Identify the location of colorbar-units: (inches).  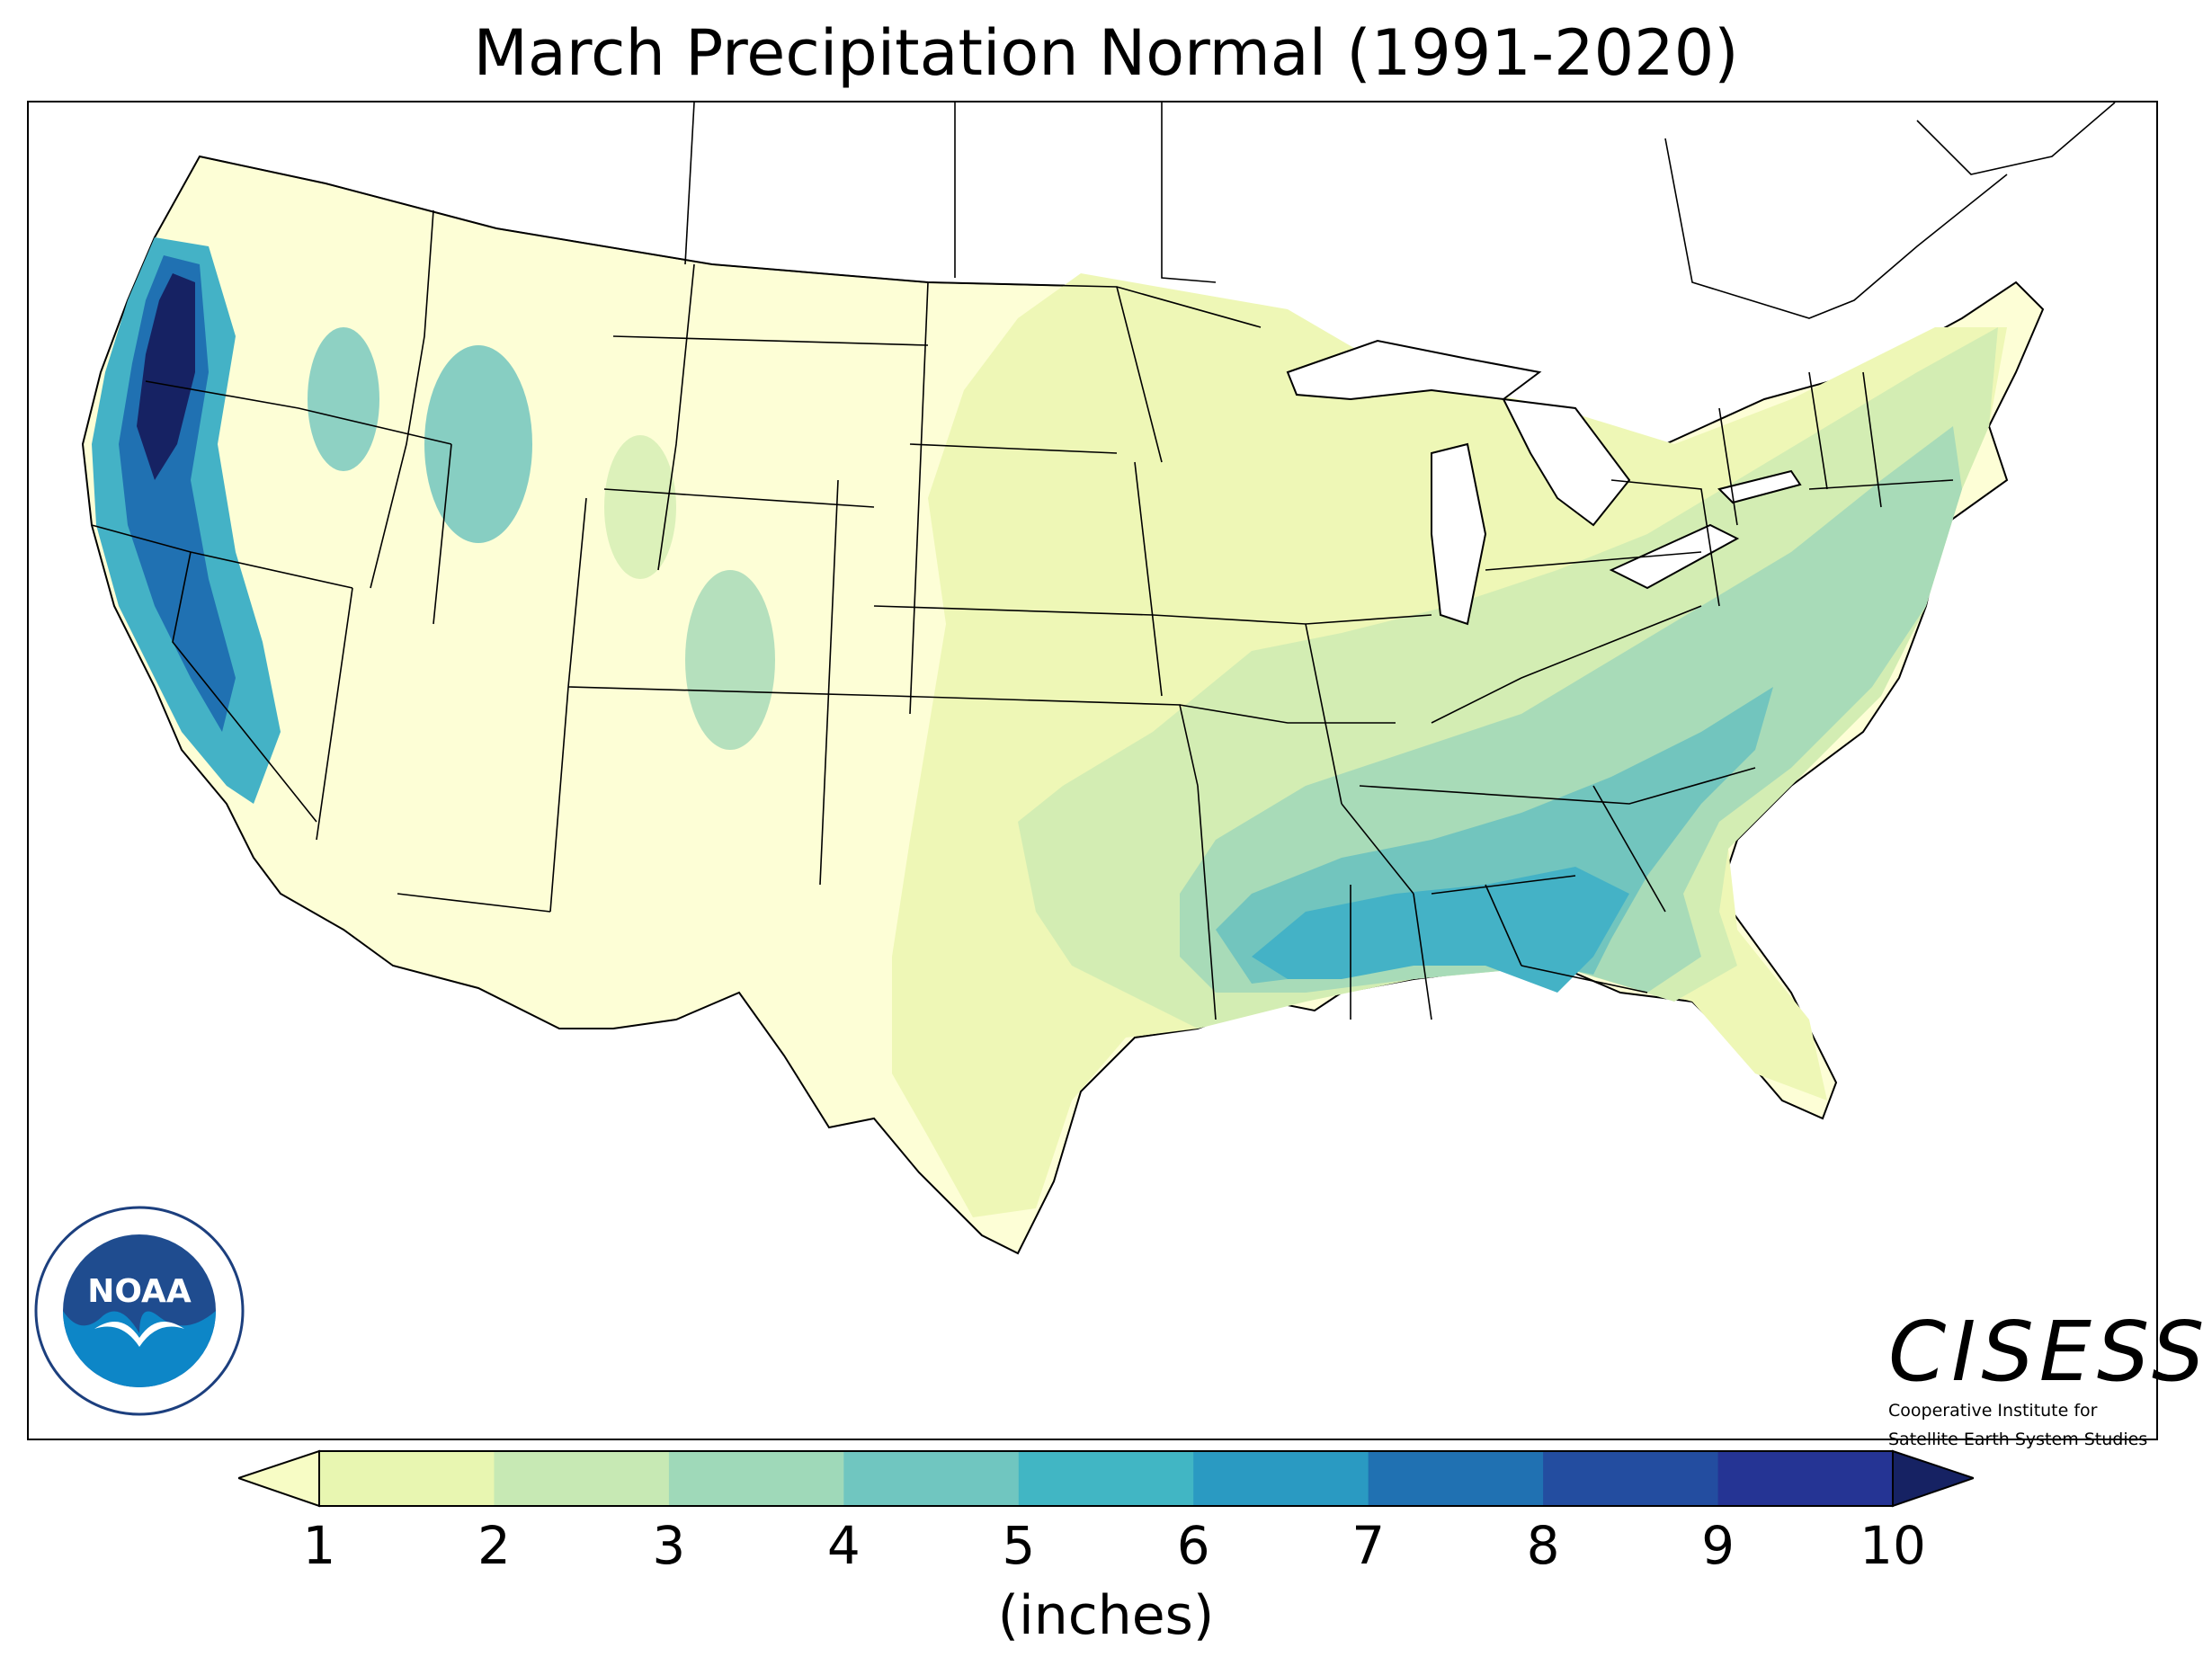
(1106, 1615).